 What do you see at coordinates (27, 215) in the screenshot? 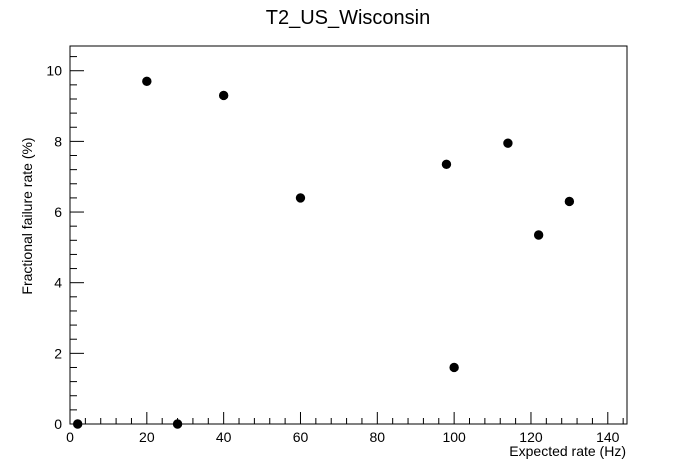
I see `y-axis-label: Fractional failure rate (%)` at bounding box center [27, 215].